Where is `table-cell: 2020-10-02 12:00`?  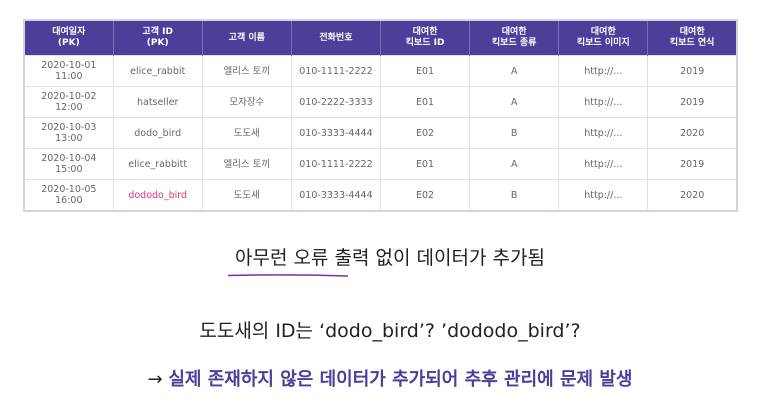 table-cell: 2020-10-02 12:00 is located at coordinates (68, 102).